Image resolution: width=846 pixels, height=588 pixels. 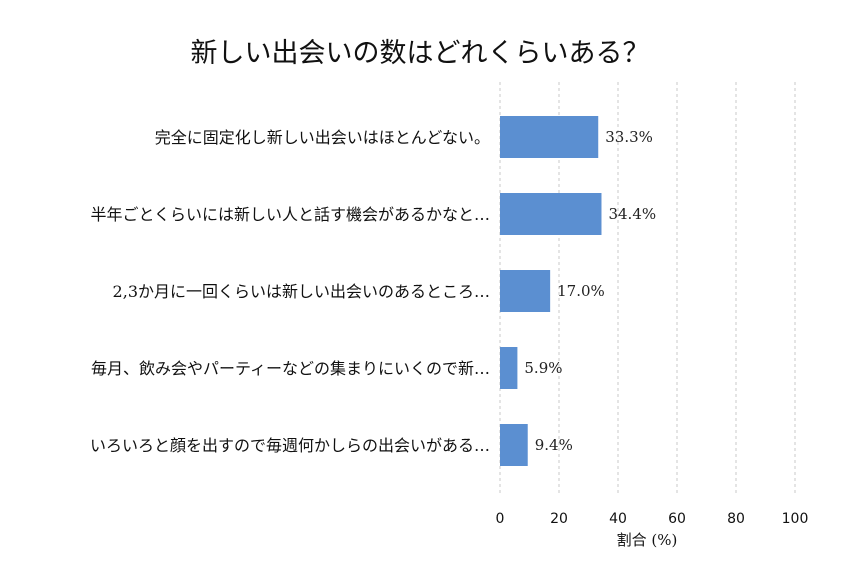 I want to click on value-label: 33.3%, so click(x=629, y=137).